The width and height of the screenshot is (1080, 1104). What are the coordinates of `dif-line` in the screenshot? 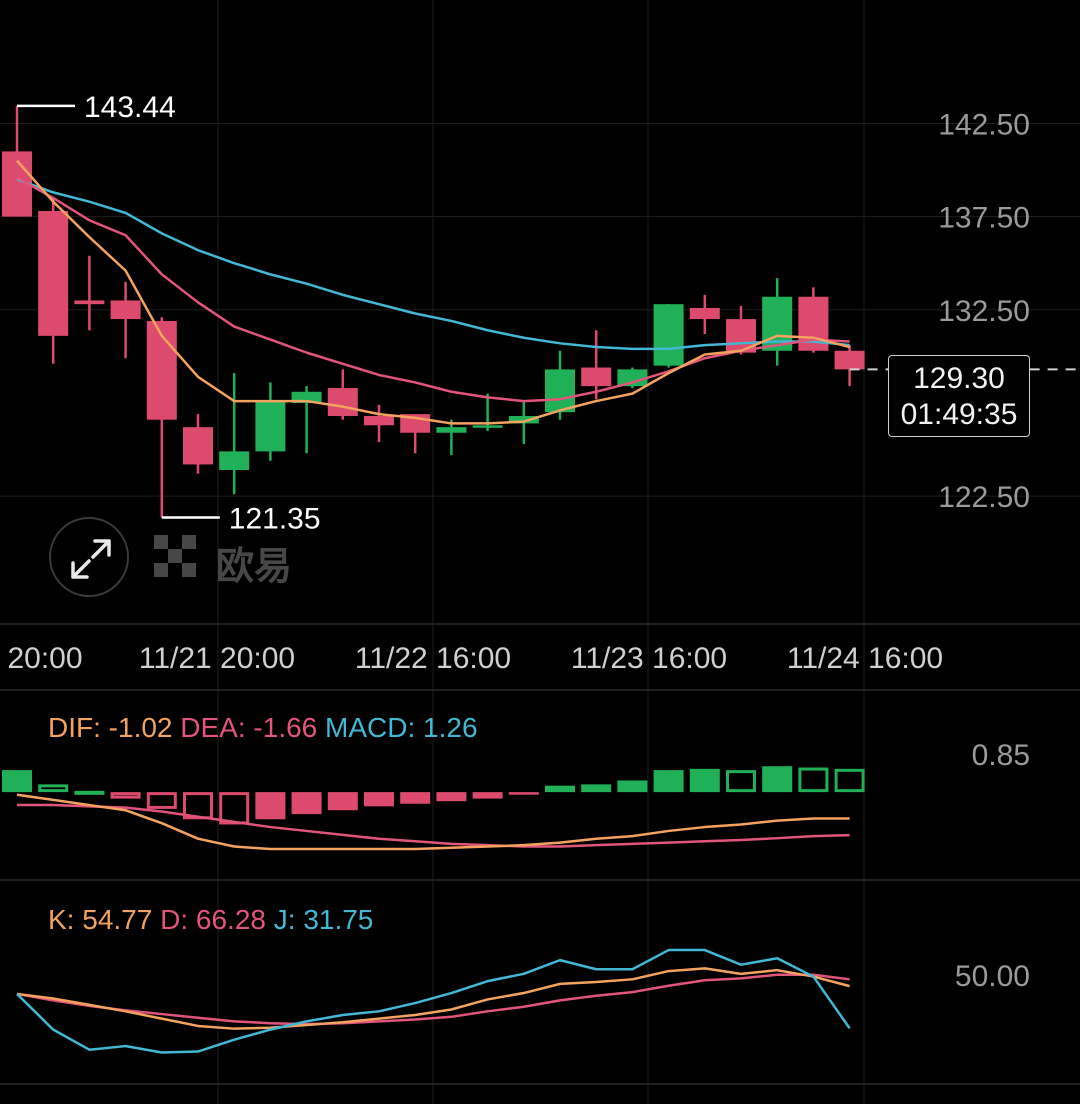 It's located at (433, 822).